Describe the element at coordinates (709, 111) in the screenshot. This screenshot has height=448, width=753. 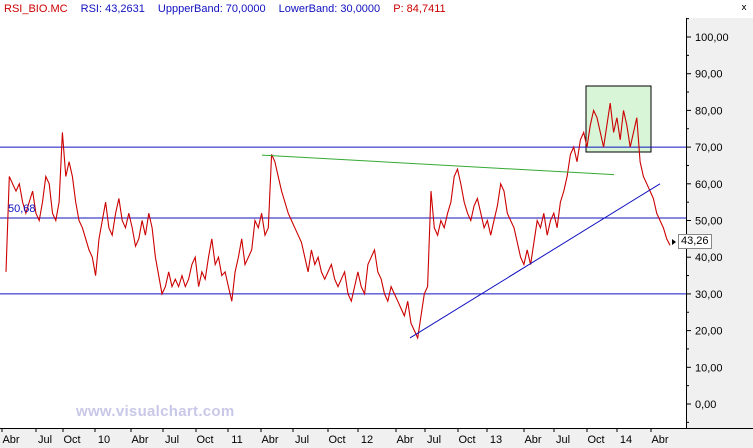
I see `y-tick-label: 80,00` at that location.